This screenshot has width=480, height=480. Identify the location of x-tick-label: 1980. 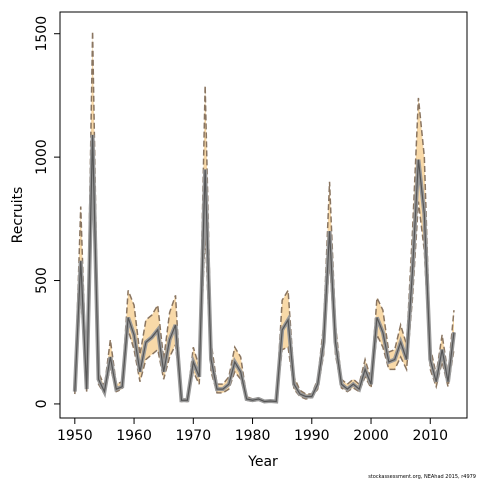
(253, 436).